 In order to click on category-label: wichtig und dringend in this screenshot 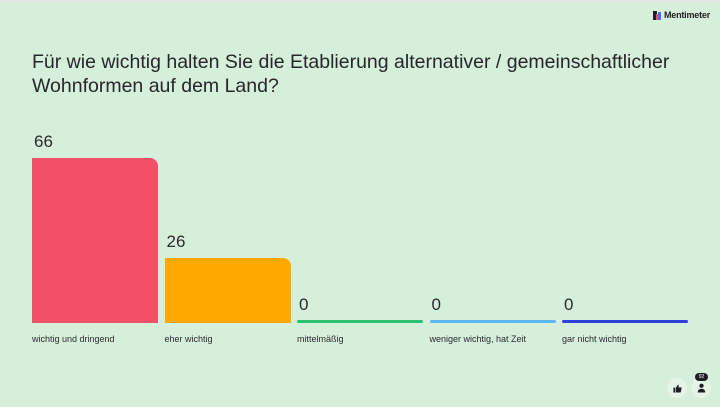, I will do `click(73, 339)`.